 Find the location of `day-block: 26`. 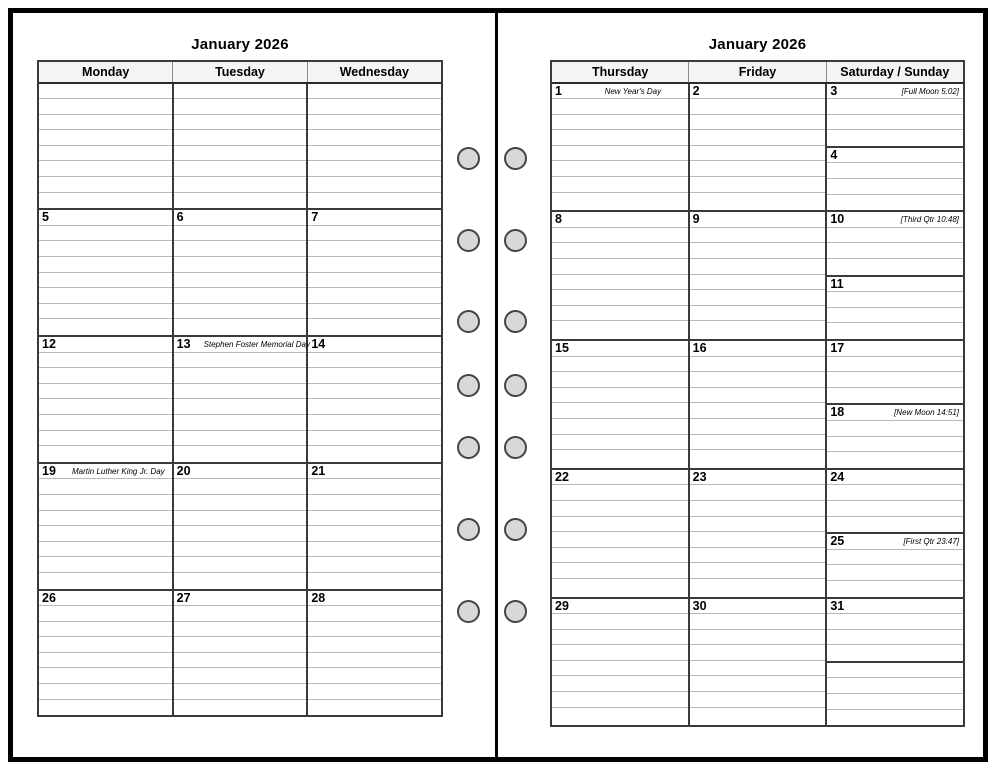

day-block: 26 is located at coordinates (105, 653).